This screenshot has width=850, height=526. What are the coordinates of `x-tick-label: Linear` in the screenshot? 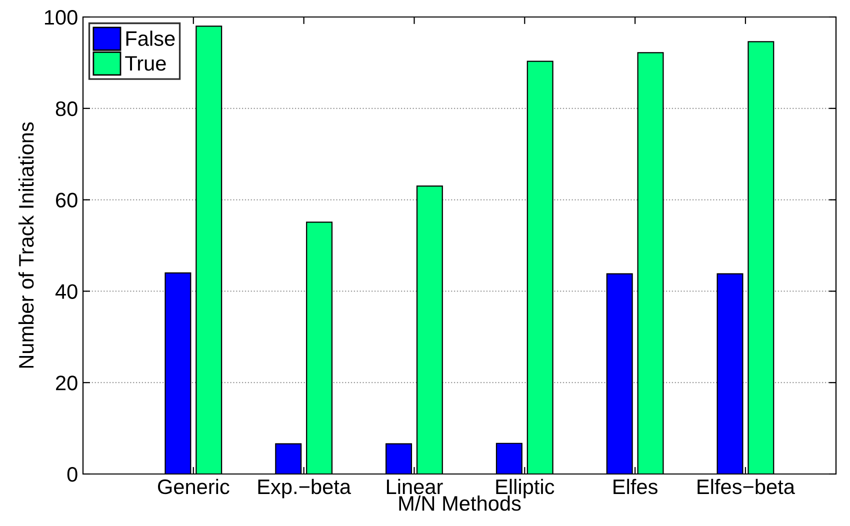 It's located at (414, 486).